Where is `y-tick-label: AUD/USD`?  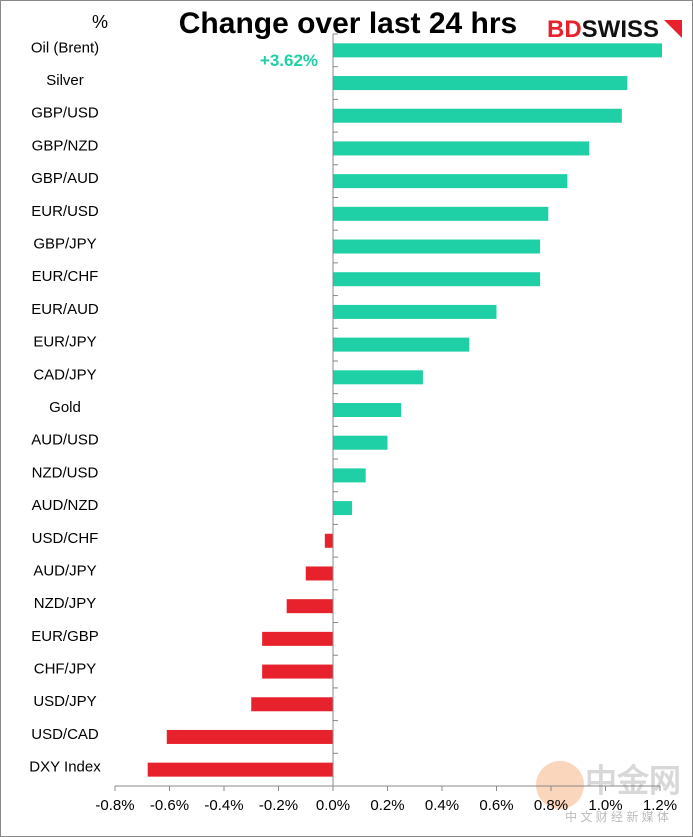 y-tick-label: AUD/USD is located at coordinates (65, 440).